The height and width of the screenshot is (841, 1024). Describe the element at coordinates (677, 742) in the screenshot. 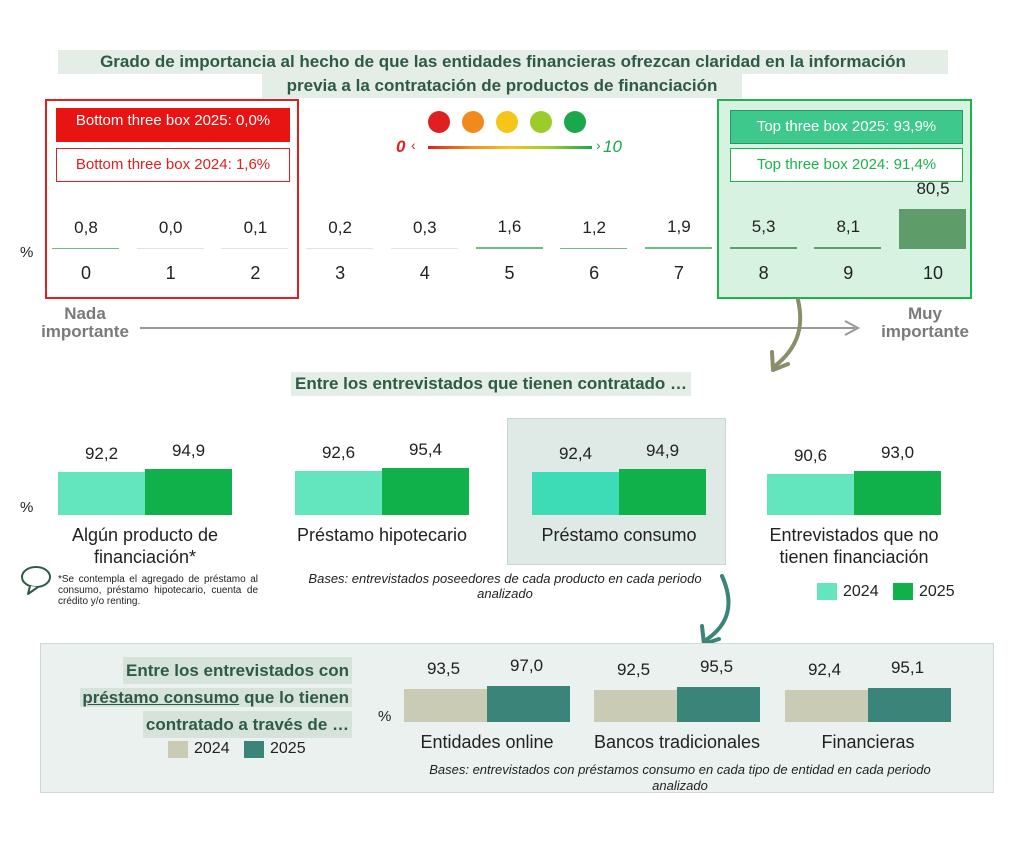

I see `consumo-category-1: Bancos tradicionales` at that location.